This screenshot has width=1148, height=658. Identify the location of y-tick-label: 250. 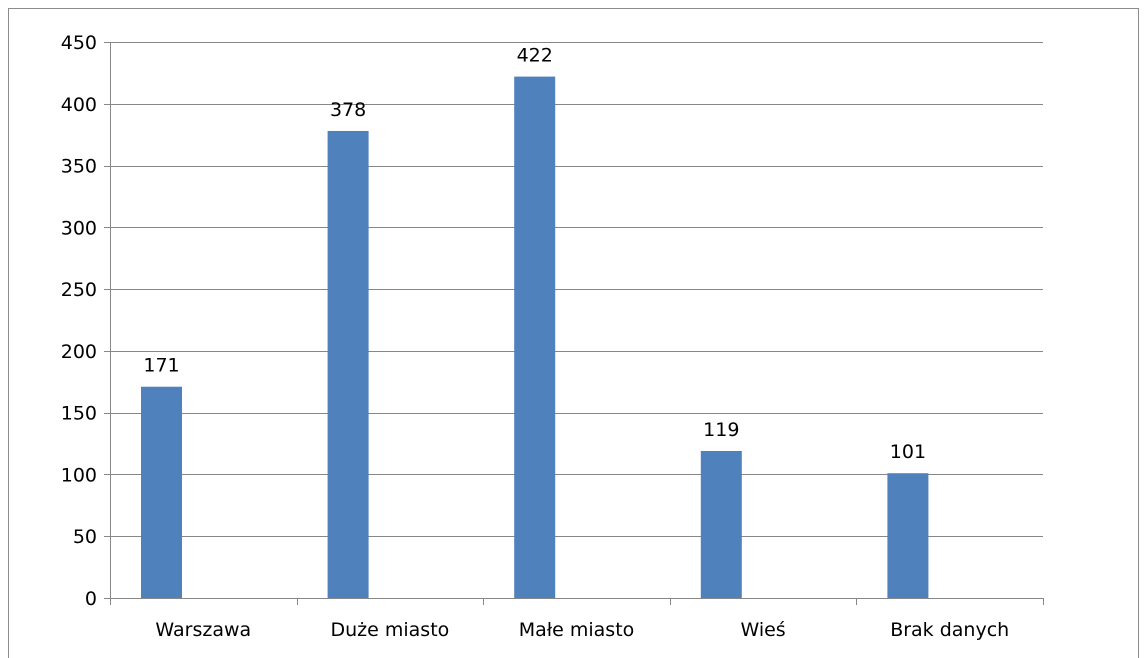
(79, 290).